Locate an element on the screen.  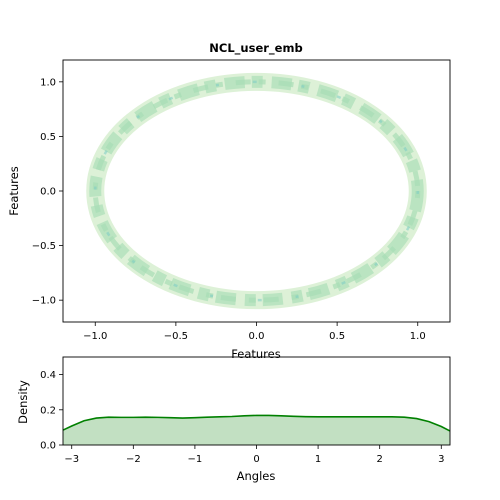
embedding-y-ticks: −1.0 −0.5 0.0 0.5 1.0 is located at coordinates (47, 192).